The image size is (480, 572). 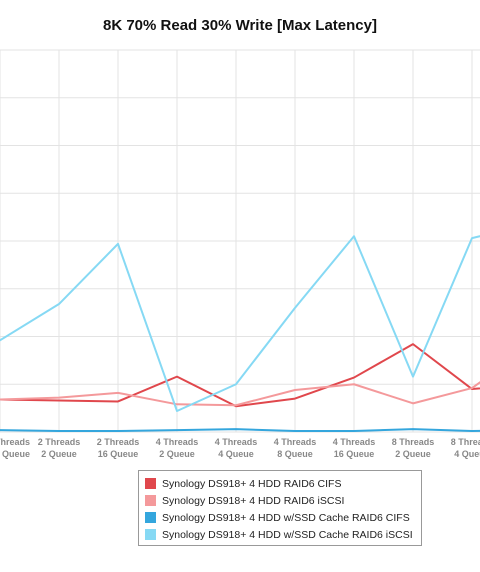 What do you see at coordinates (295, 454) in the screenshot?
I see `x-tick-label: 8 Queue` at bounding box center [295, 454].